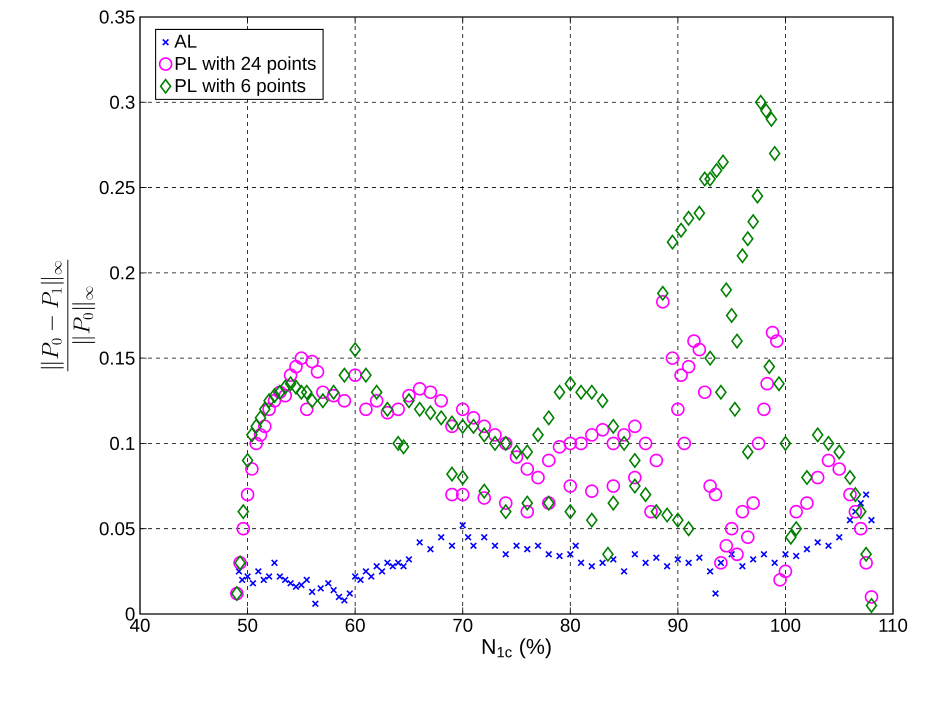 This screenshot has width=930, height=705. What do you see at coordinates (570, 625) in the screenshot?
I see `x-tick-label: 80` at bounding box center [570, 625].